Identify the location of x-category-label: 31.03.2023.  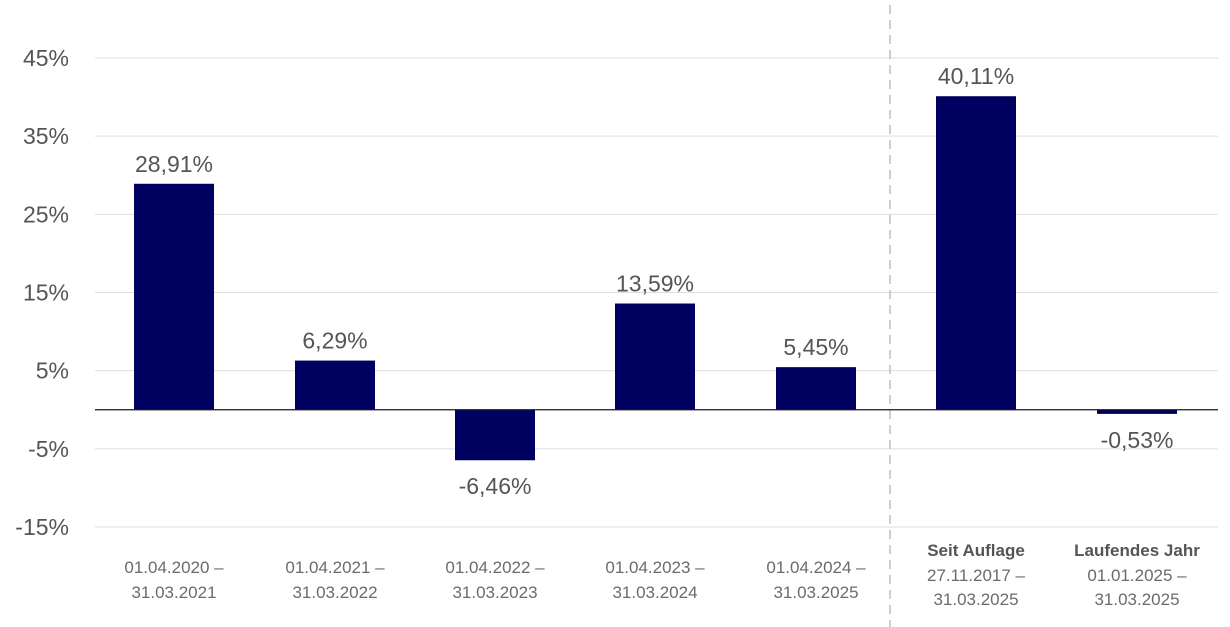
(494, 592).